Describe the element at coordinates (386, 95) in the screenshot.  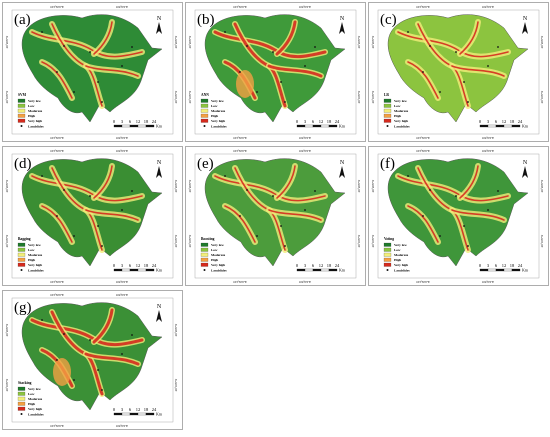
I see `legend-title: LR` at that location.